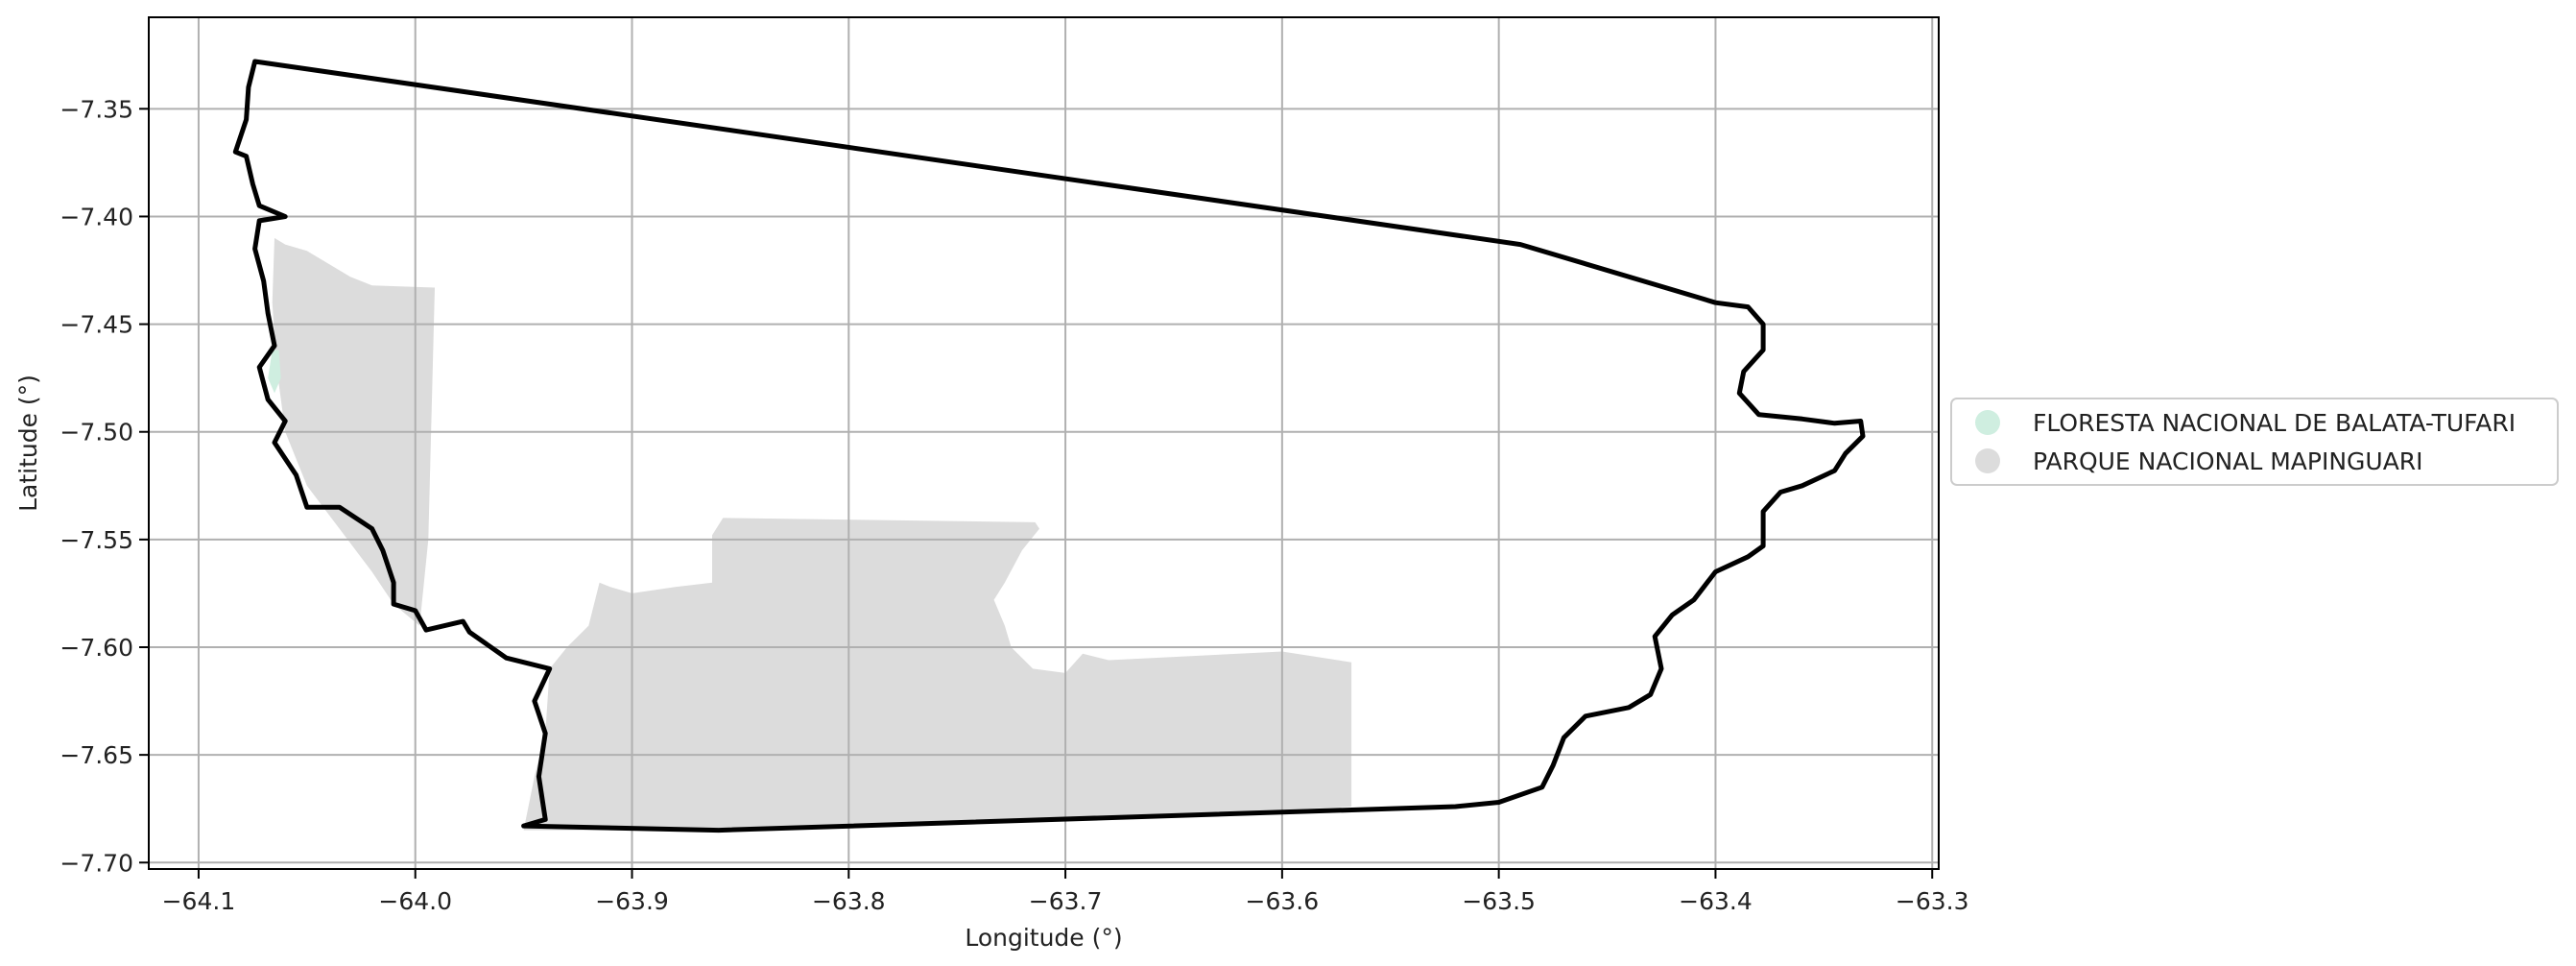  Describe the element at coordinates (96, 216) in the screenshot. I see `y-tick-label: −7.40` at that location.